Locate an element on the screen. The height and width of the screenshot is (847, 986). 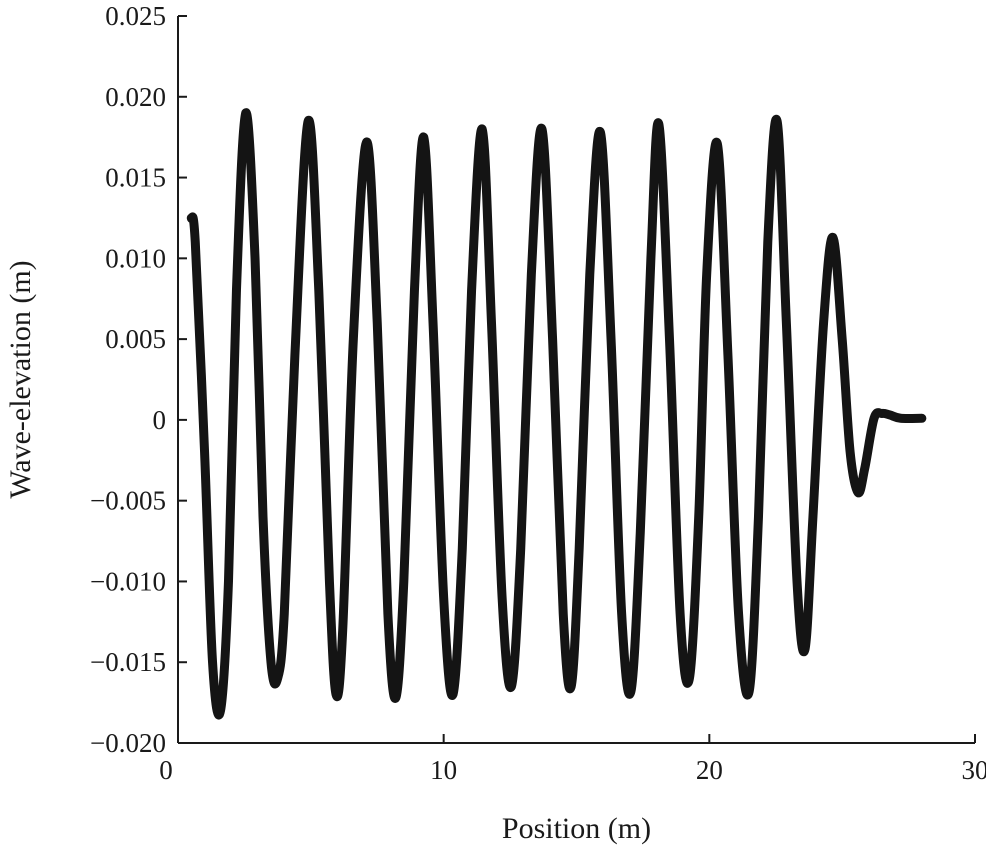
y-tick-label: −0.005 is located at coordinates (128, 501).